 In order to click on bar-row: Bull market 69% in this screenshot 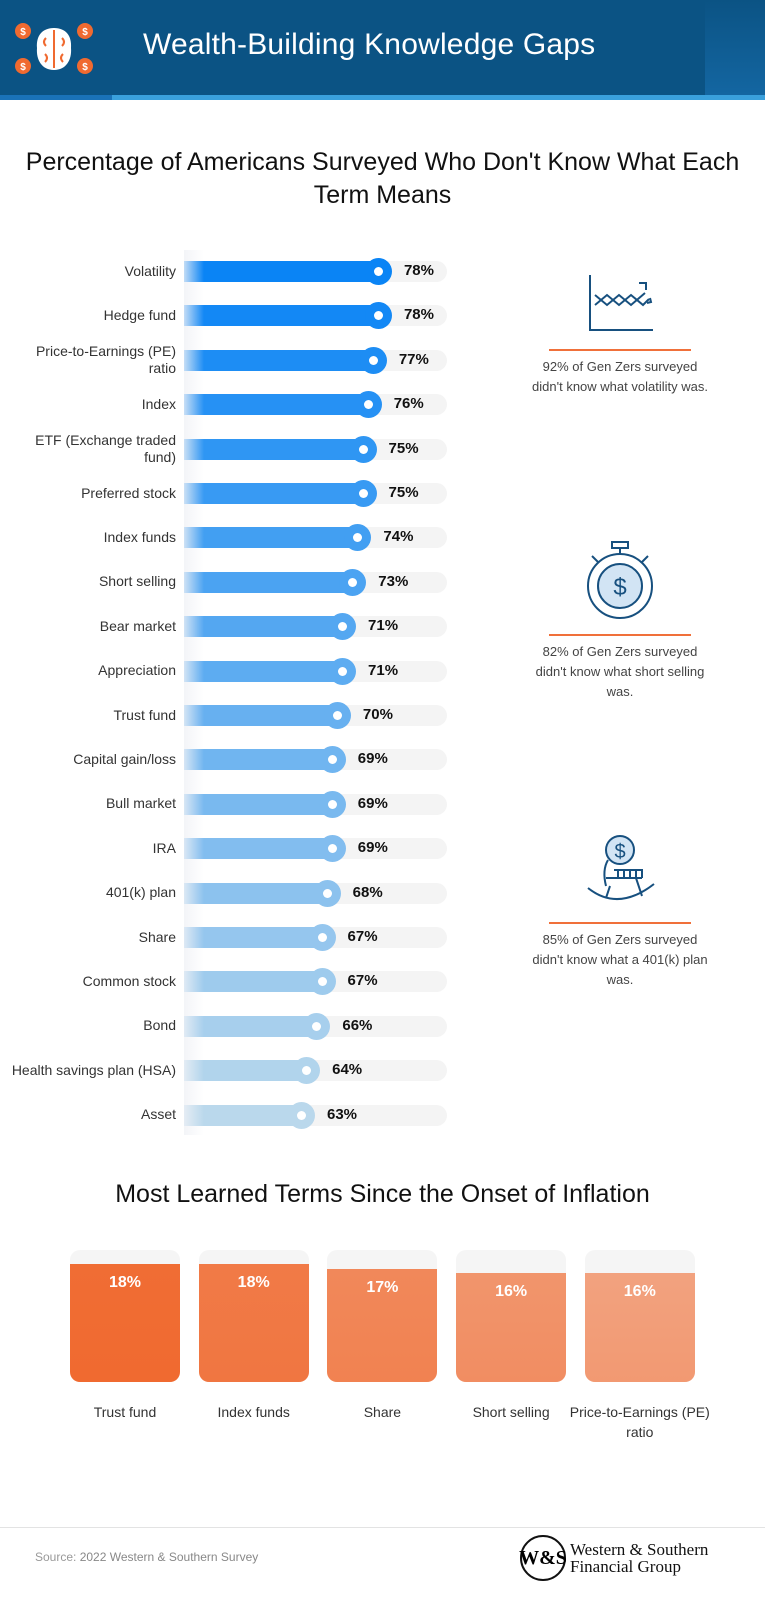, I will do `click(235, 804)`.